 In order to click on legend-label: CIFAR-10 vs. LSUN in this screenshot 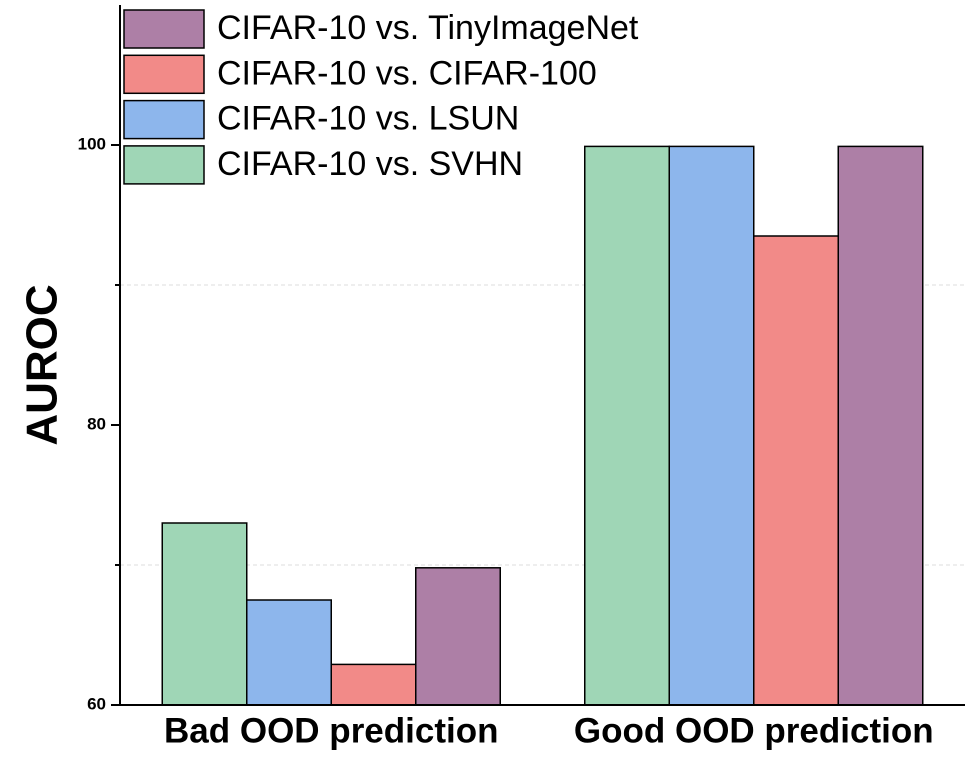, I will do `click(368, 119)`.